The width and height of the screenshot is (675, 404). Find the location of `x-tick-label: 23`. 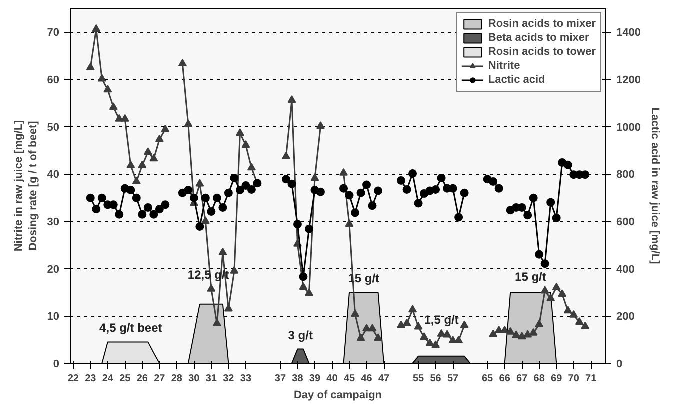

x-tick-label: 23 is located at coordinates (91, 379).